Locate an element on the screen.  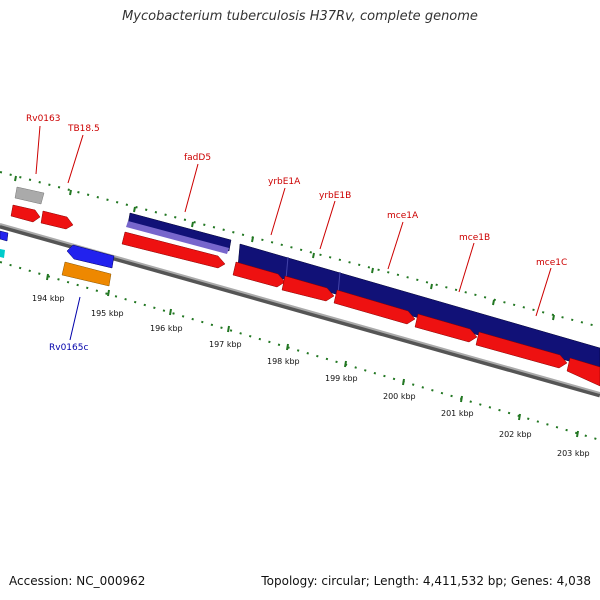
operon-dark-fadd5 is located at coordinates (179, 232).